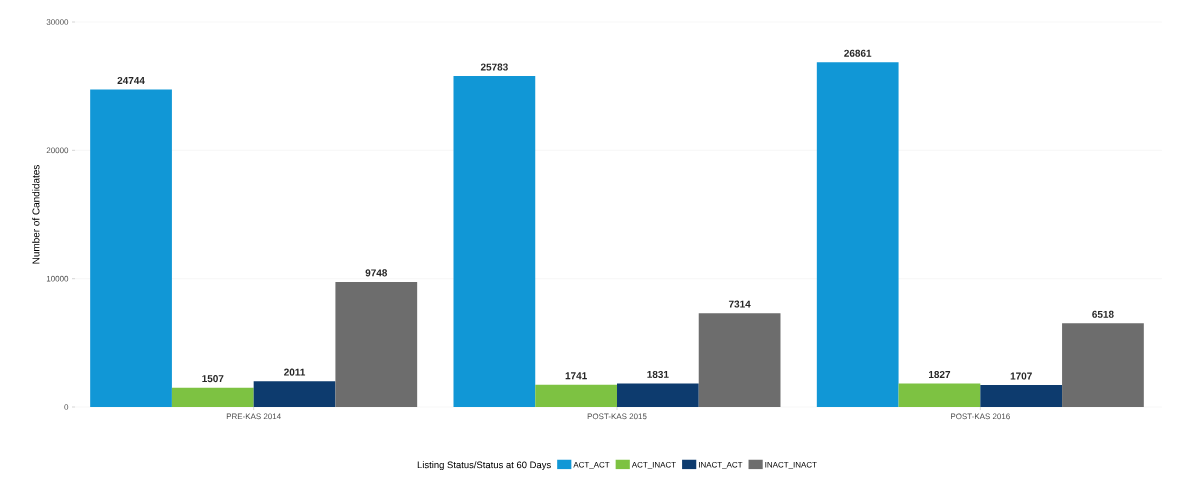 The width and height of the screenshot is (1182, 499). Describe the element at coordinates (376, 273) in the screenshot. I see `data-label: 9748` at that location.